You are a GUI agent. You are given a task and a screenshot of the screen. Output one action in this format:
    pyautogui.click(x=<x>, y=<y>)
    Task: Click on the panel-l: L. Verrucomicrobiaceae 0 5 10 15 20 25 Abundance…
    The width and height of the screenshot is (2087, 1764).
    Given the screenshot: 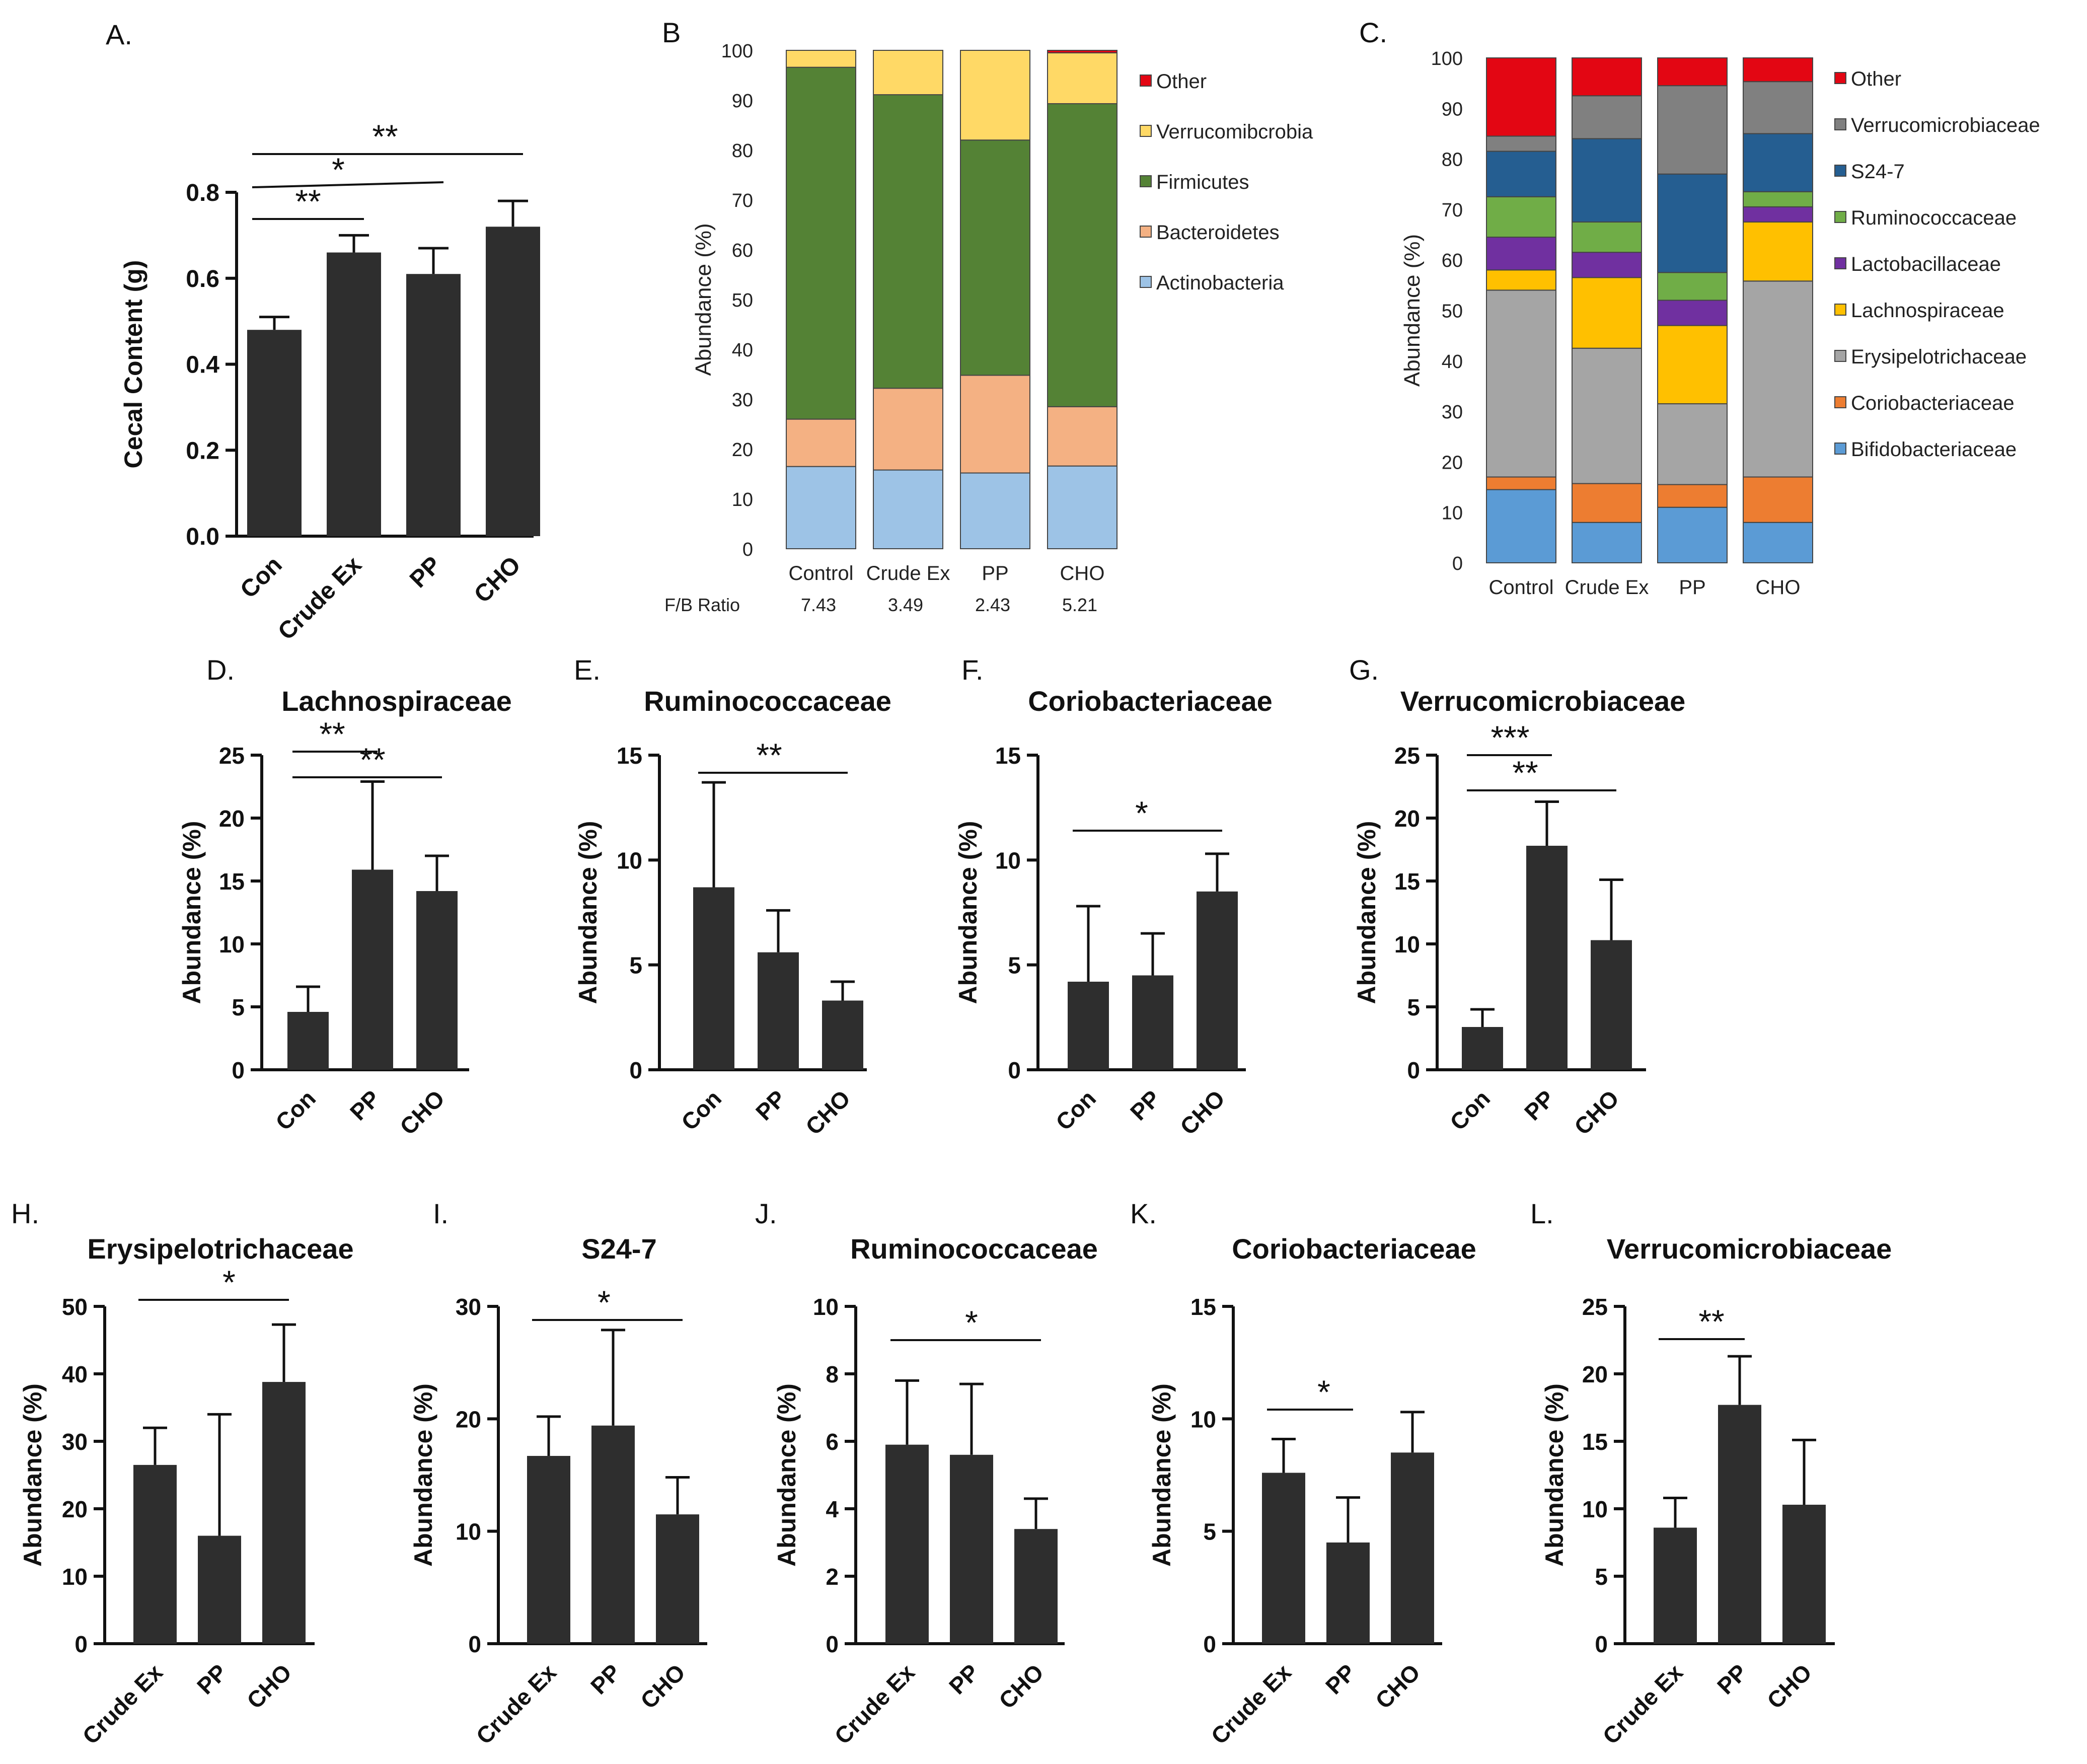 What is the action you would take?
    pyautogui.click(x=1711, y=1473)
    